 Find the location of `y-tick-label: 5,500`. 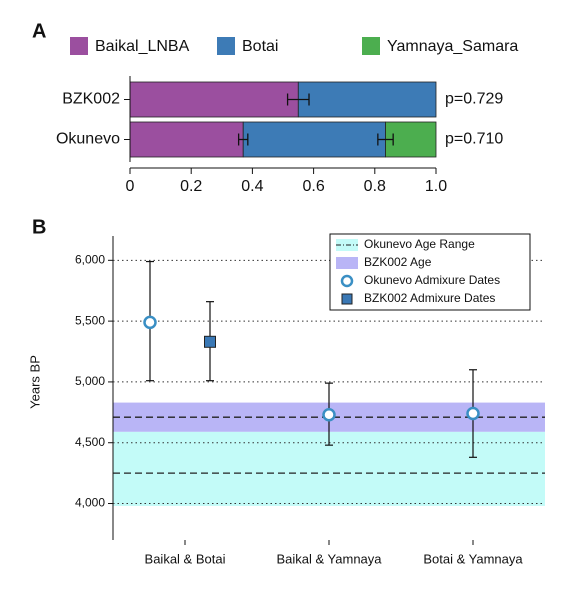

y-tick-label: 5,500 is located at coordinates (90, 320).